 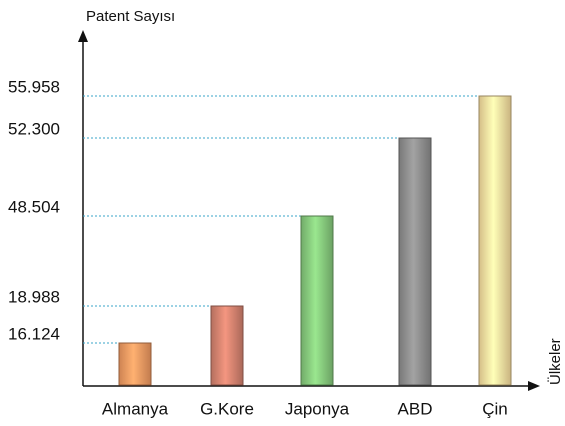 What do you see at coordinates (34, 128) in the screenshot?
I see `y-tick-label: 52.300` at bounding box center [34, 128].